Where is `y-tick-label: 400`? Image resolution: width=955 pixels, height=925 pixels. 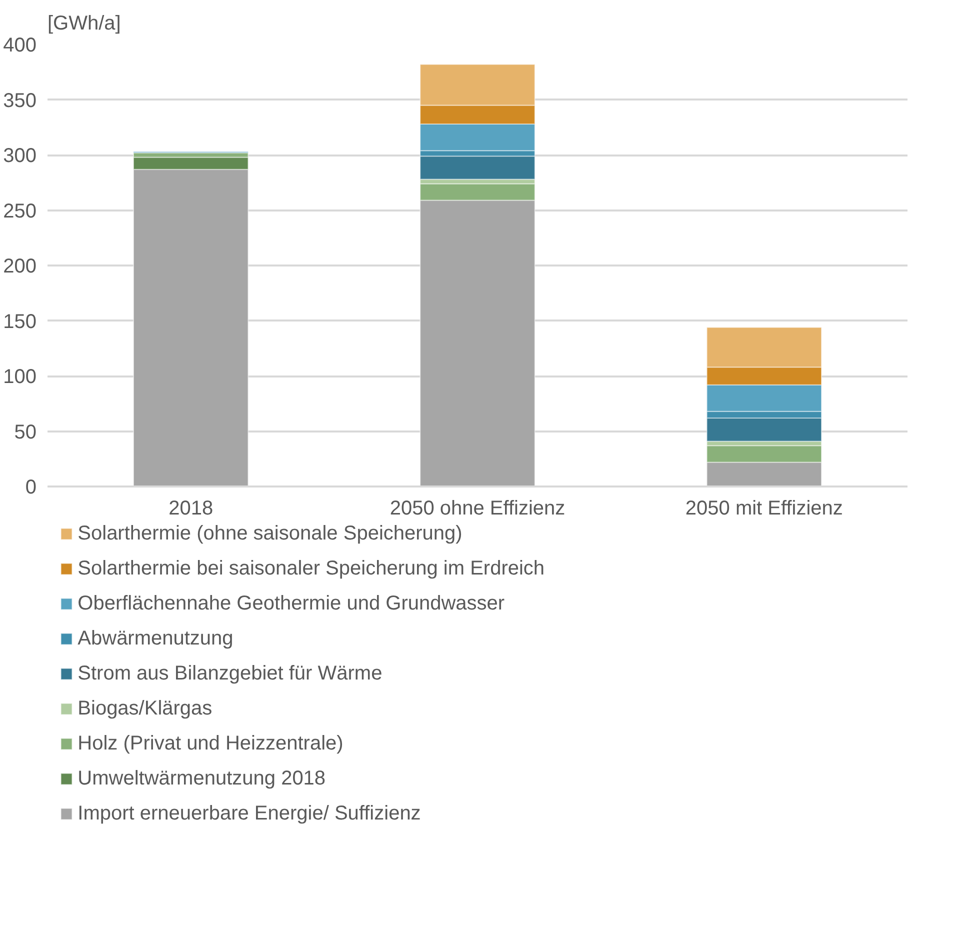
y-tick-label: 400 is located at coordinates (20, 45).